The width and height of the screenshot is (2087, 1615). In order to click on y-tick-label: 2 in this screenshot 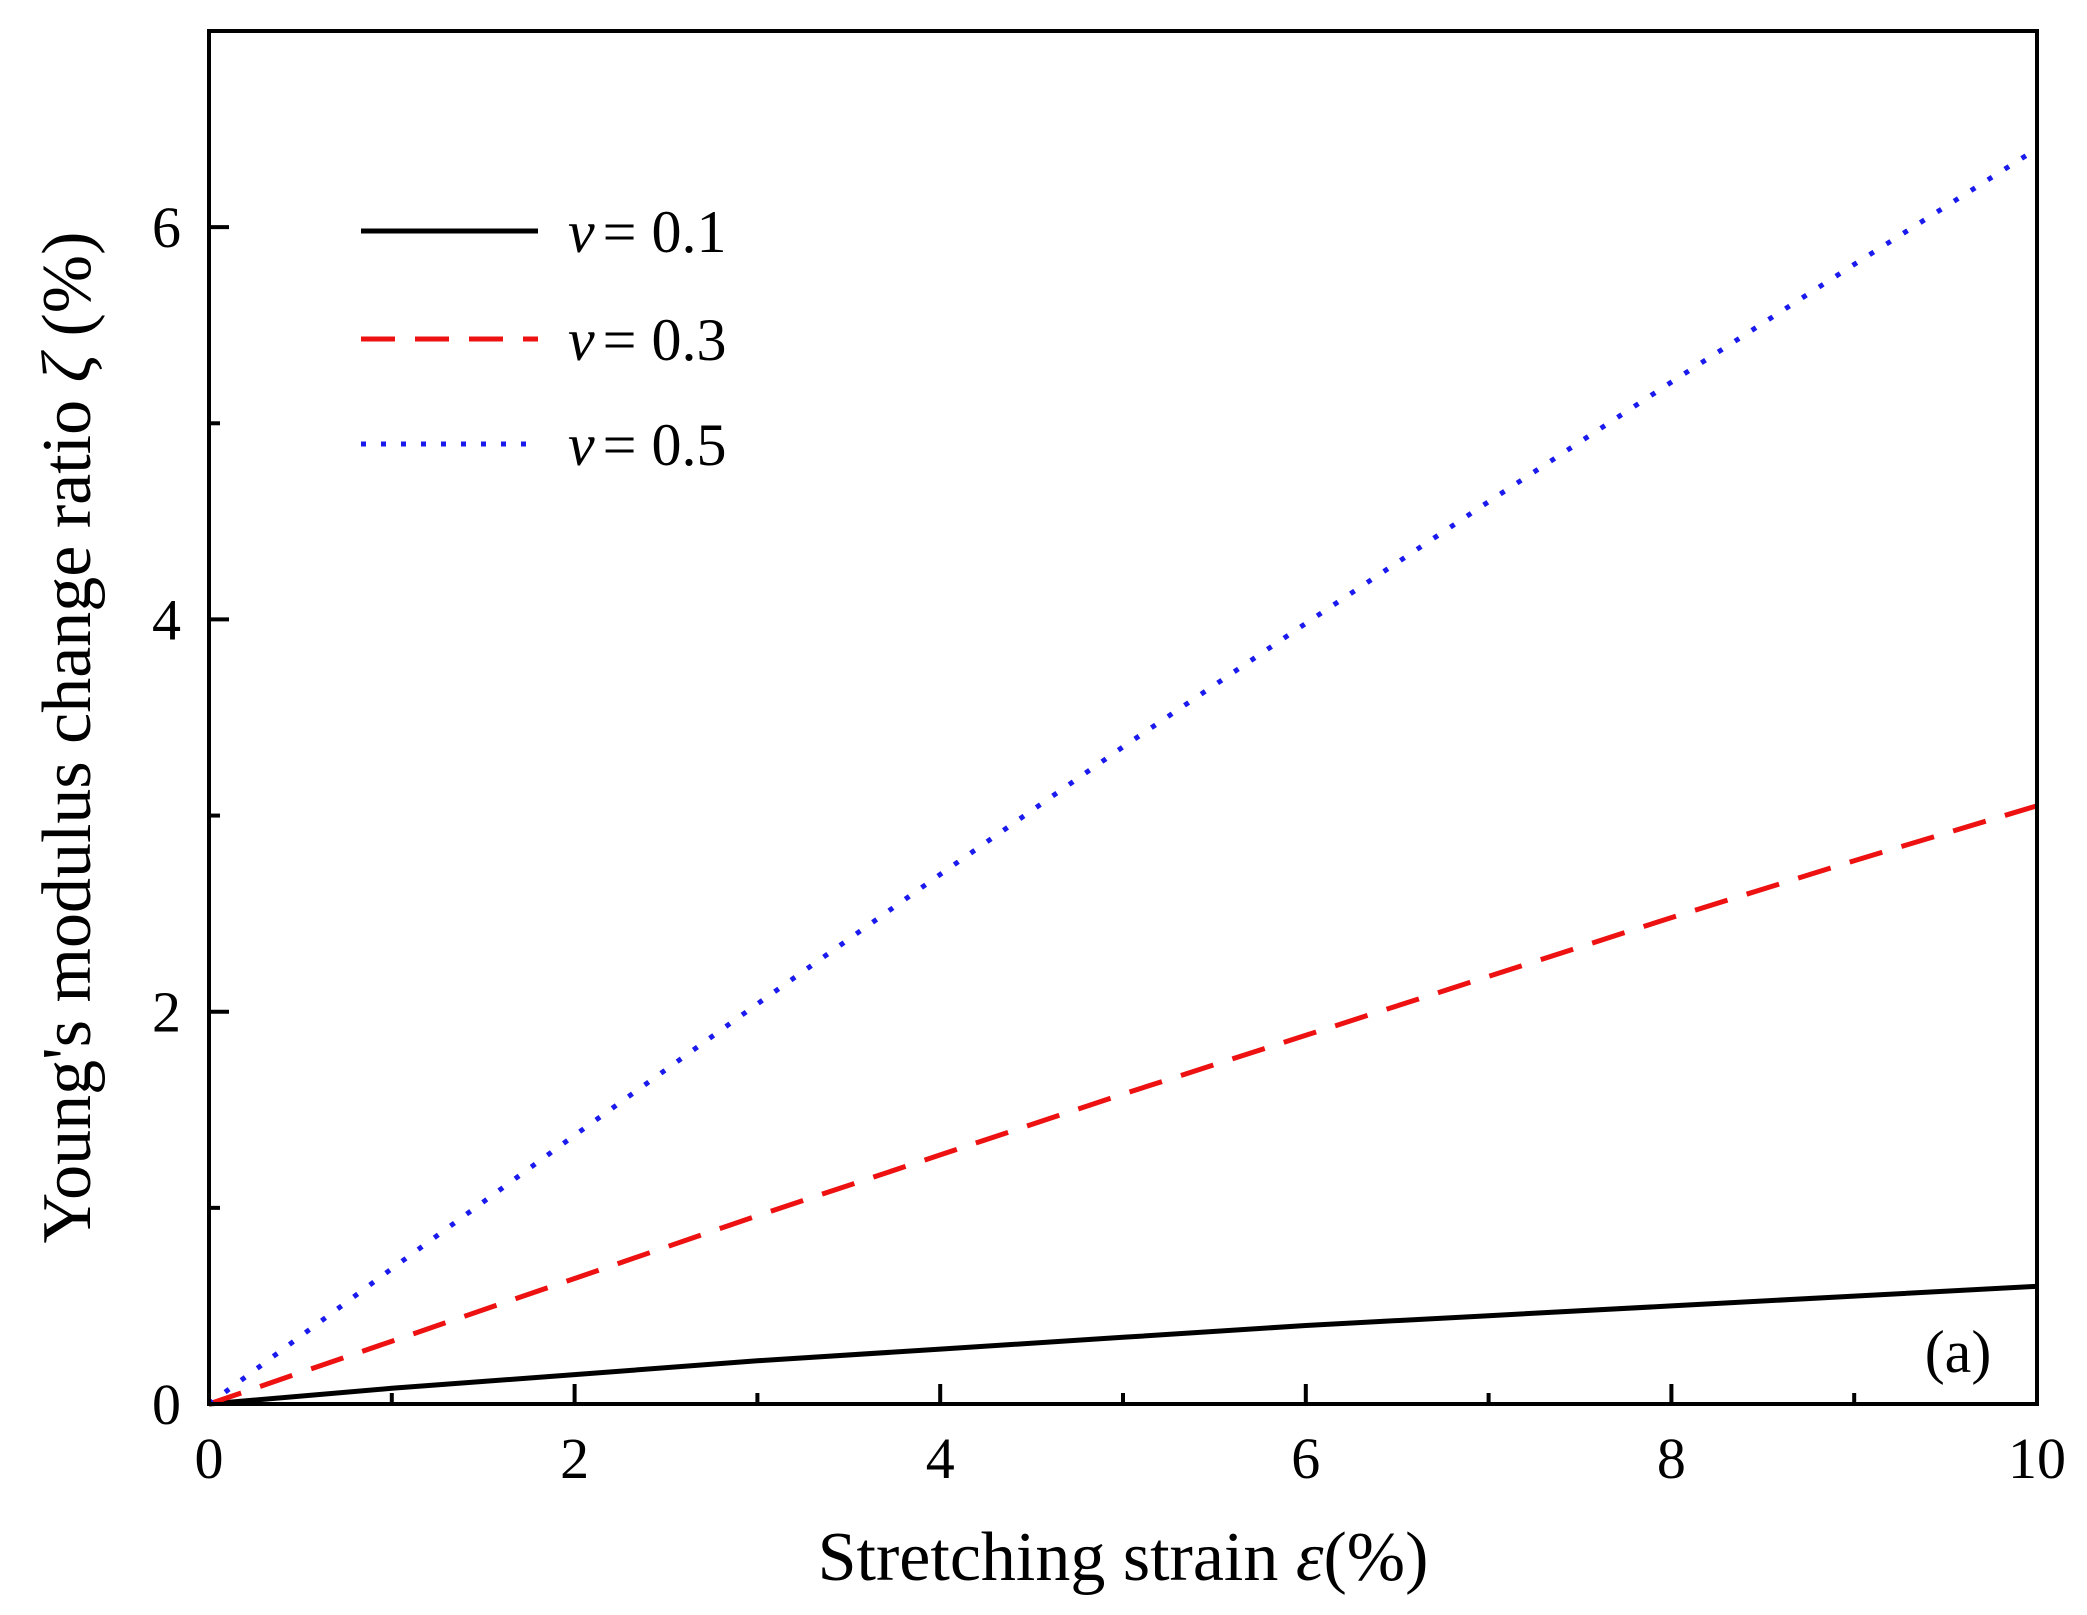, I will do `click(166, 1012)`.